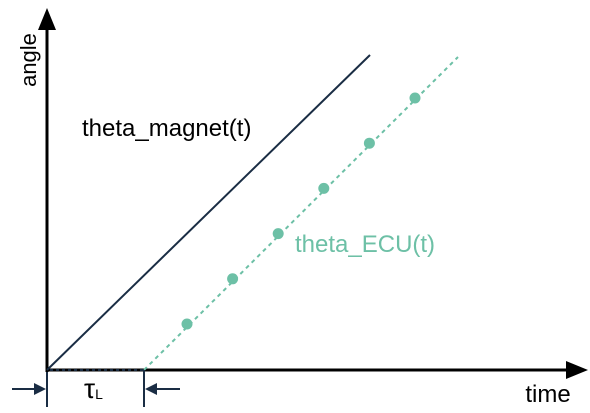 This screenshot has height=413, width=590. I want to click on delay-label: τL, so click(93, 388).